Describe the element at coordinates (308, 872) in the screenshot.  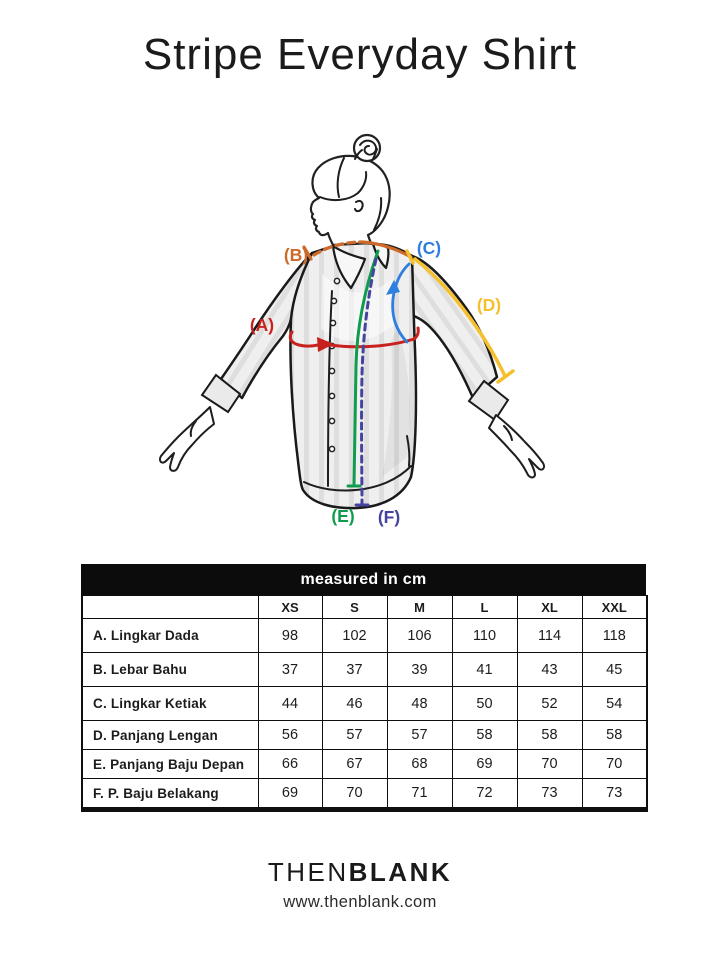
I see `brand-logo-then: THEN` at that location.